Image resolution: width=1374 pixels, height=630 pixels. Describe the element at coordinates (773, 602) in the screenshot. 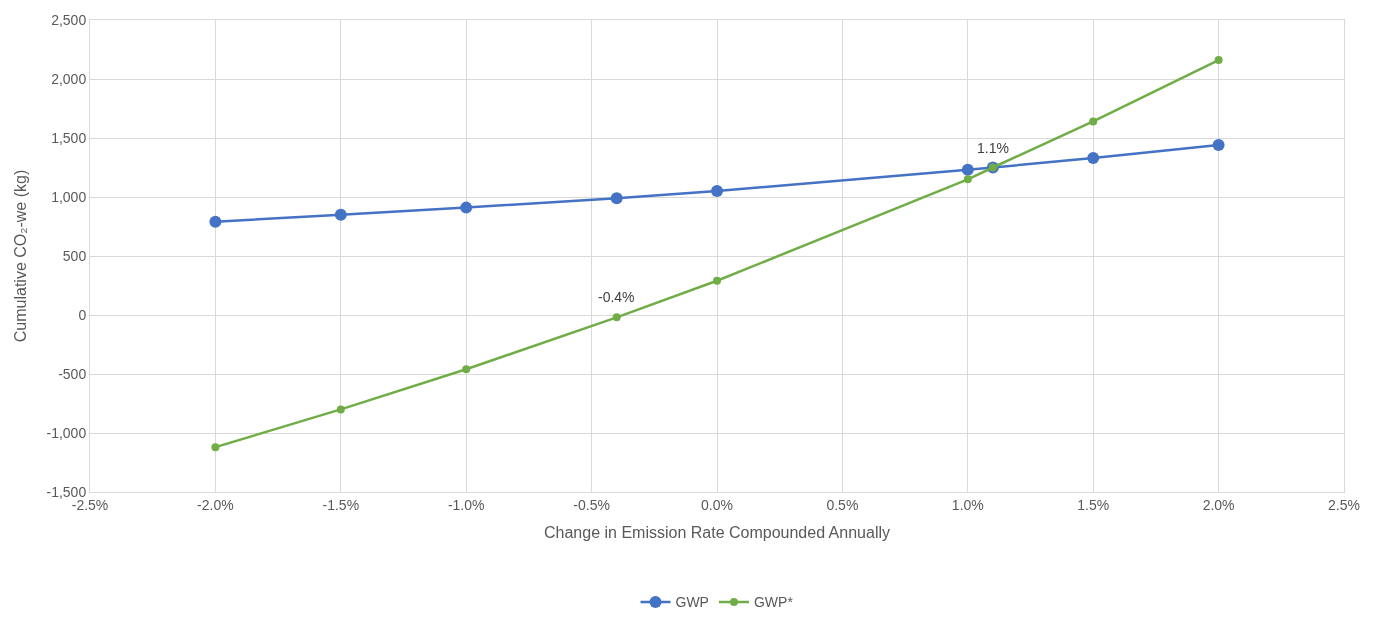

I see `legend-label: GWP*` at that location.